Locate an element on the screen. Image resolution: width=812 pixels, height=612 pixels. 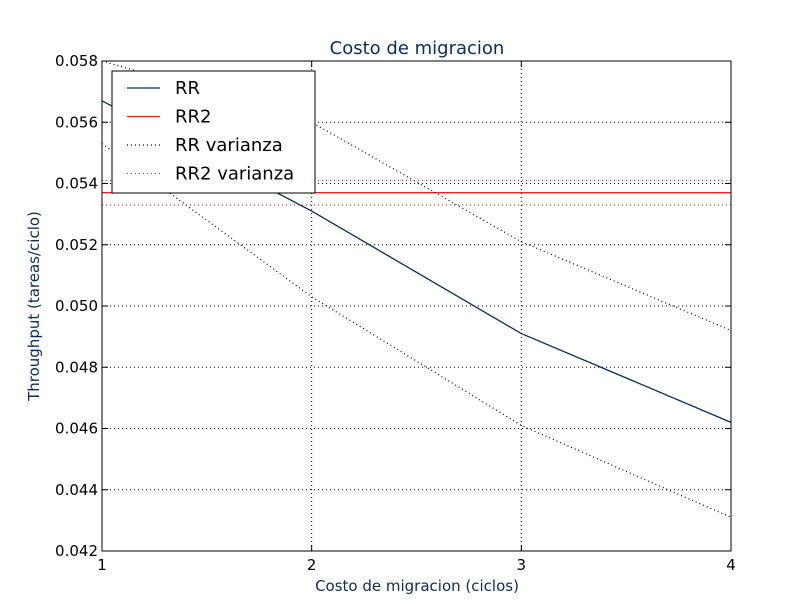
y-tick-label: 0.044 is located at coordinates (76, 490).